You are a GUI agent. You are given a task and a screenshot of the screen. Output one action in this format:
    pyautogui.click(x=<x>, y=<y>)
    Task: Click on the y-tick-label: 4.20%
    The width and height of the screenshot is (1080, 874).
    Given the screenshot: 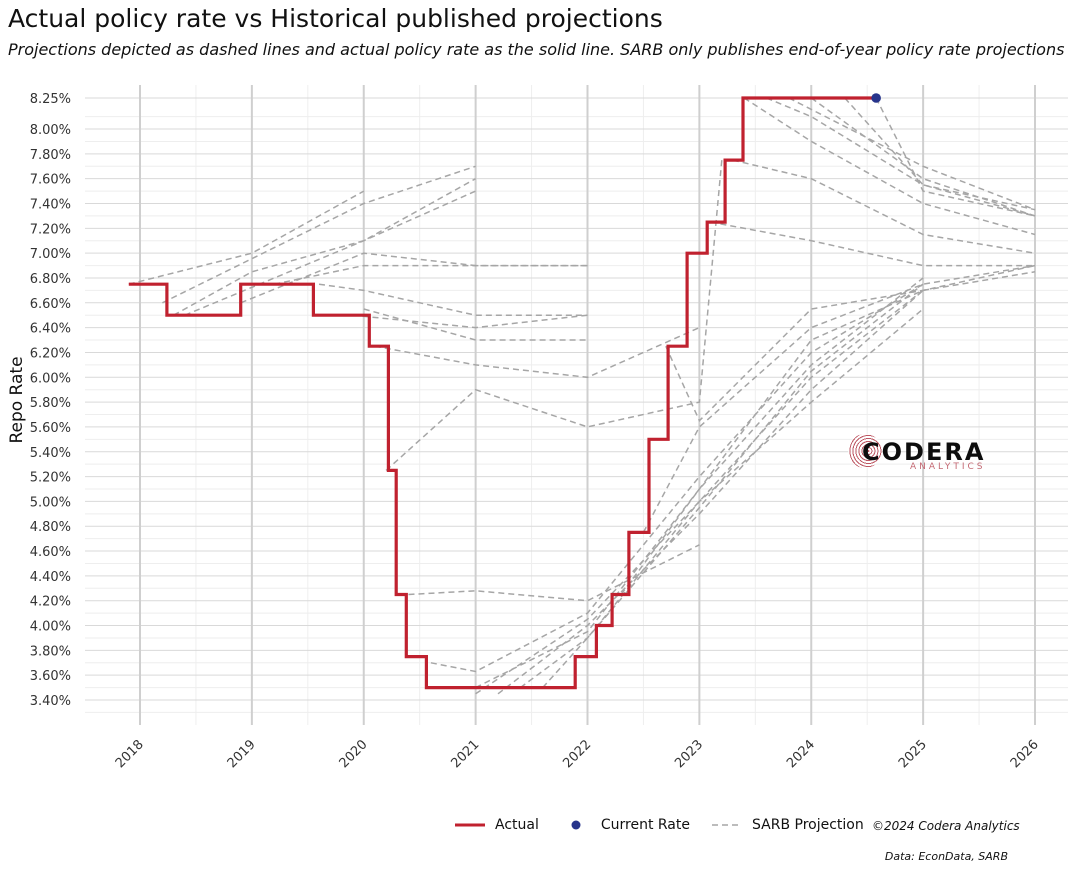 What is the action you would take?
    pyautogui.click(x=50, y=602)
    